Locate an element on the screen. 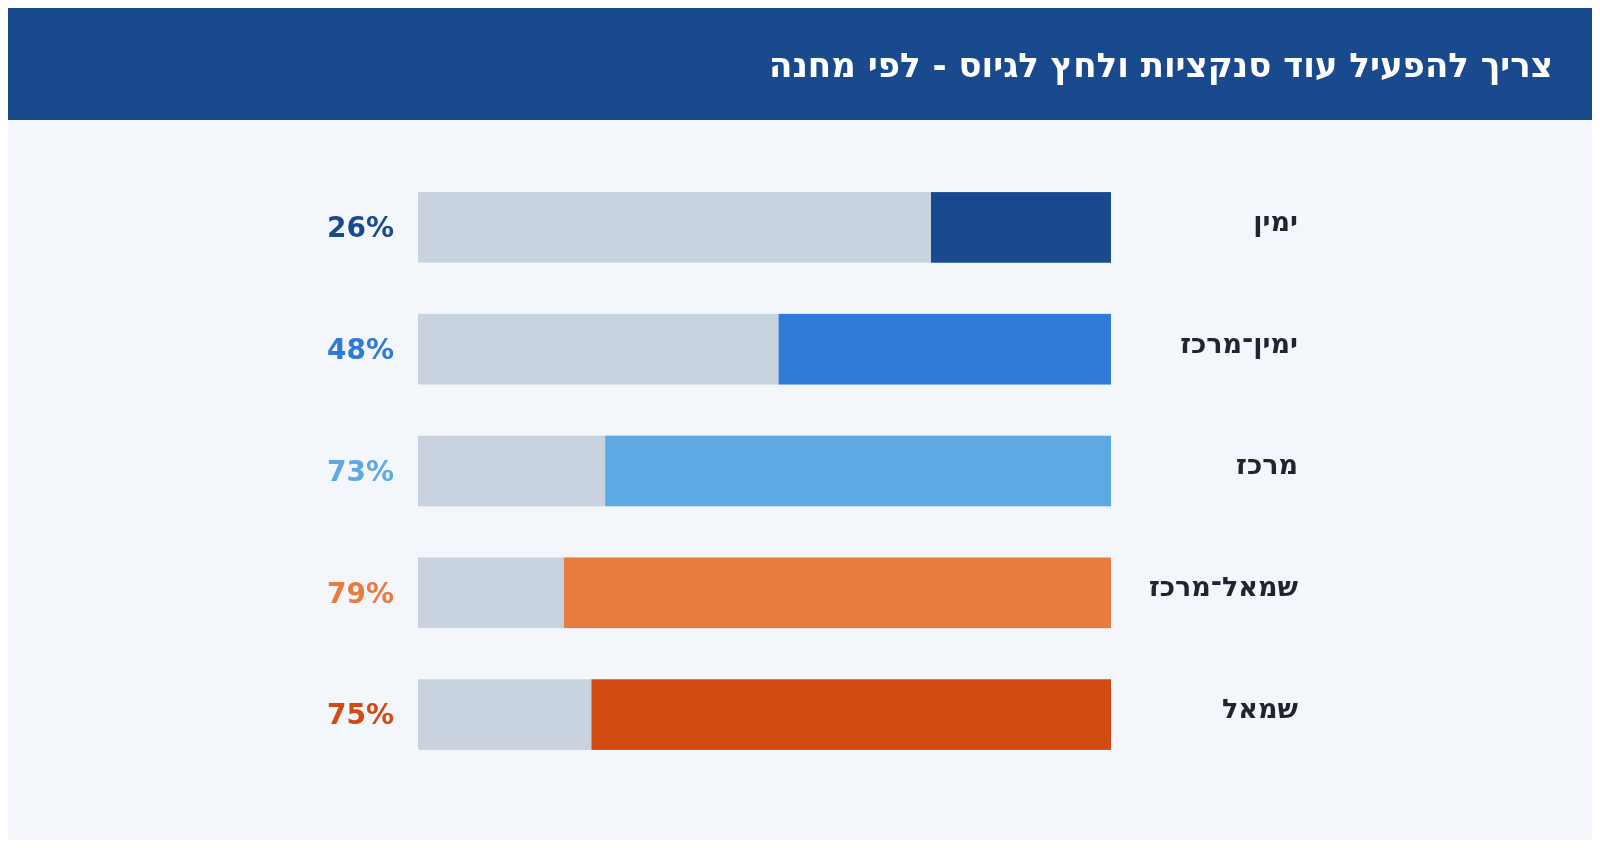 The width and height of the screenshot is (1600, 848). y-tick-label: ימין is located at coordinates (1275, 221).